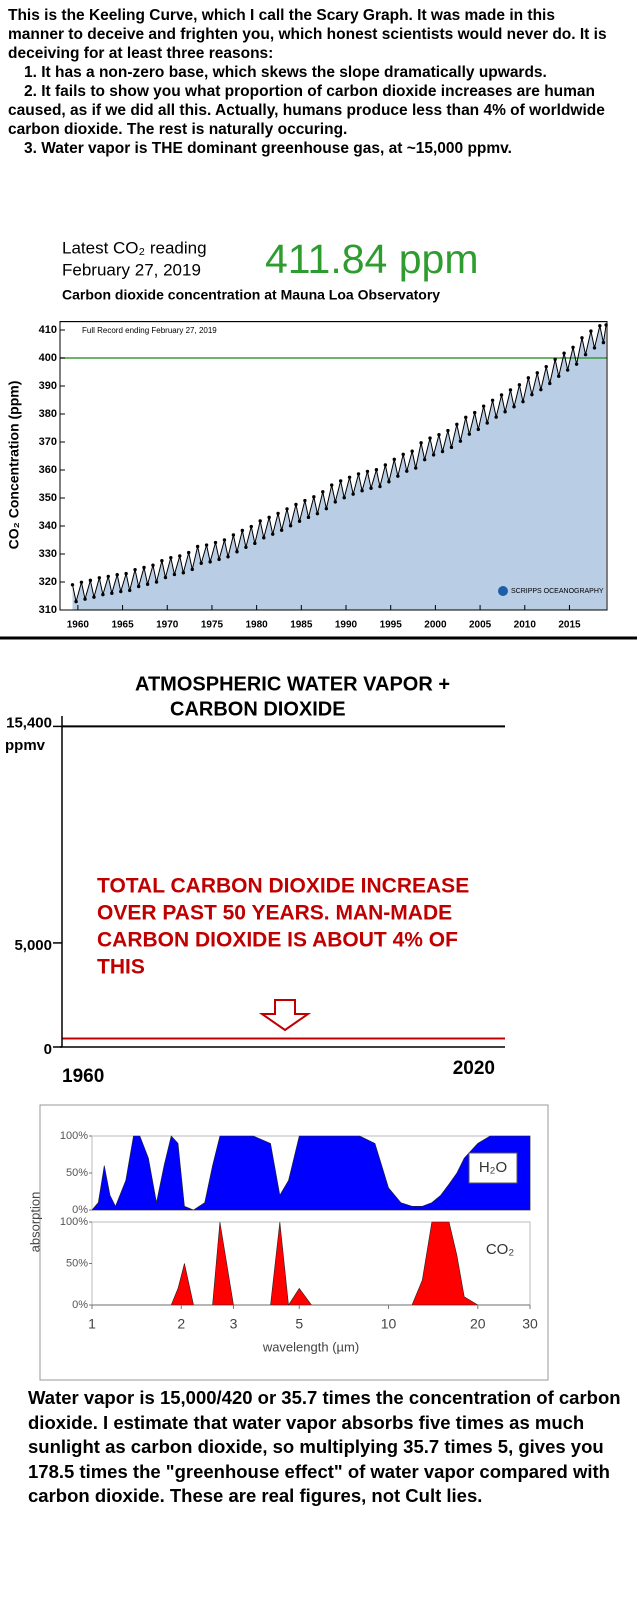 Image resolution: width=637 pixels, height=1600 pixels. I want to click on x-tick-label: 2010, so click(525, 625).